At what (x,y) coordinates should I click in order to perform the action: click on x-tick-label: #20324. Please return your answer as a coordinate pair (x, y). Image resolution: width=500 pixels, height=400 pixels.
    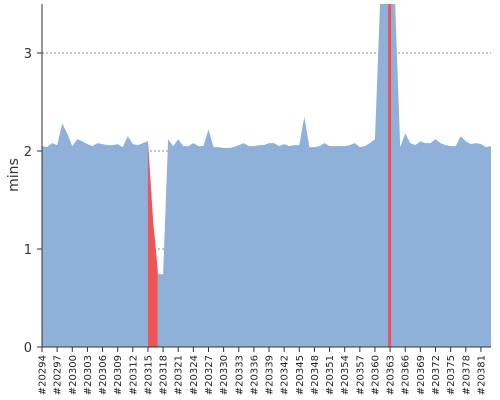
    Looking at the image, I should click on (194, 375).